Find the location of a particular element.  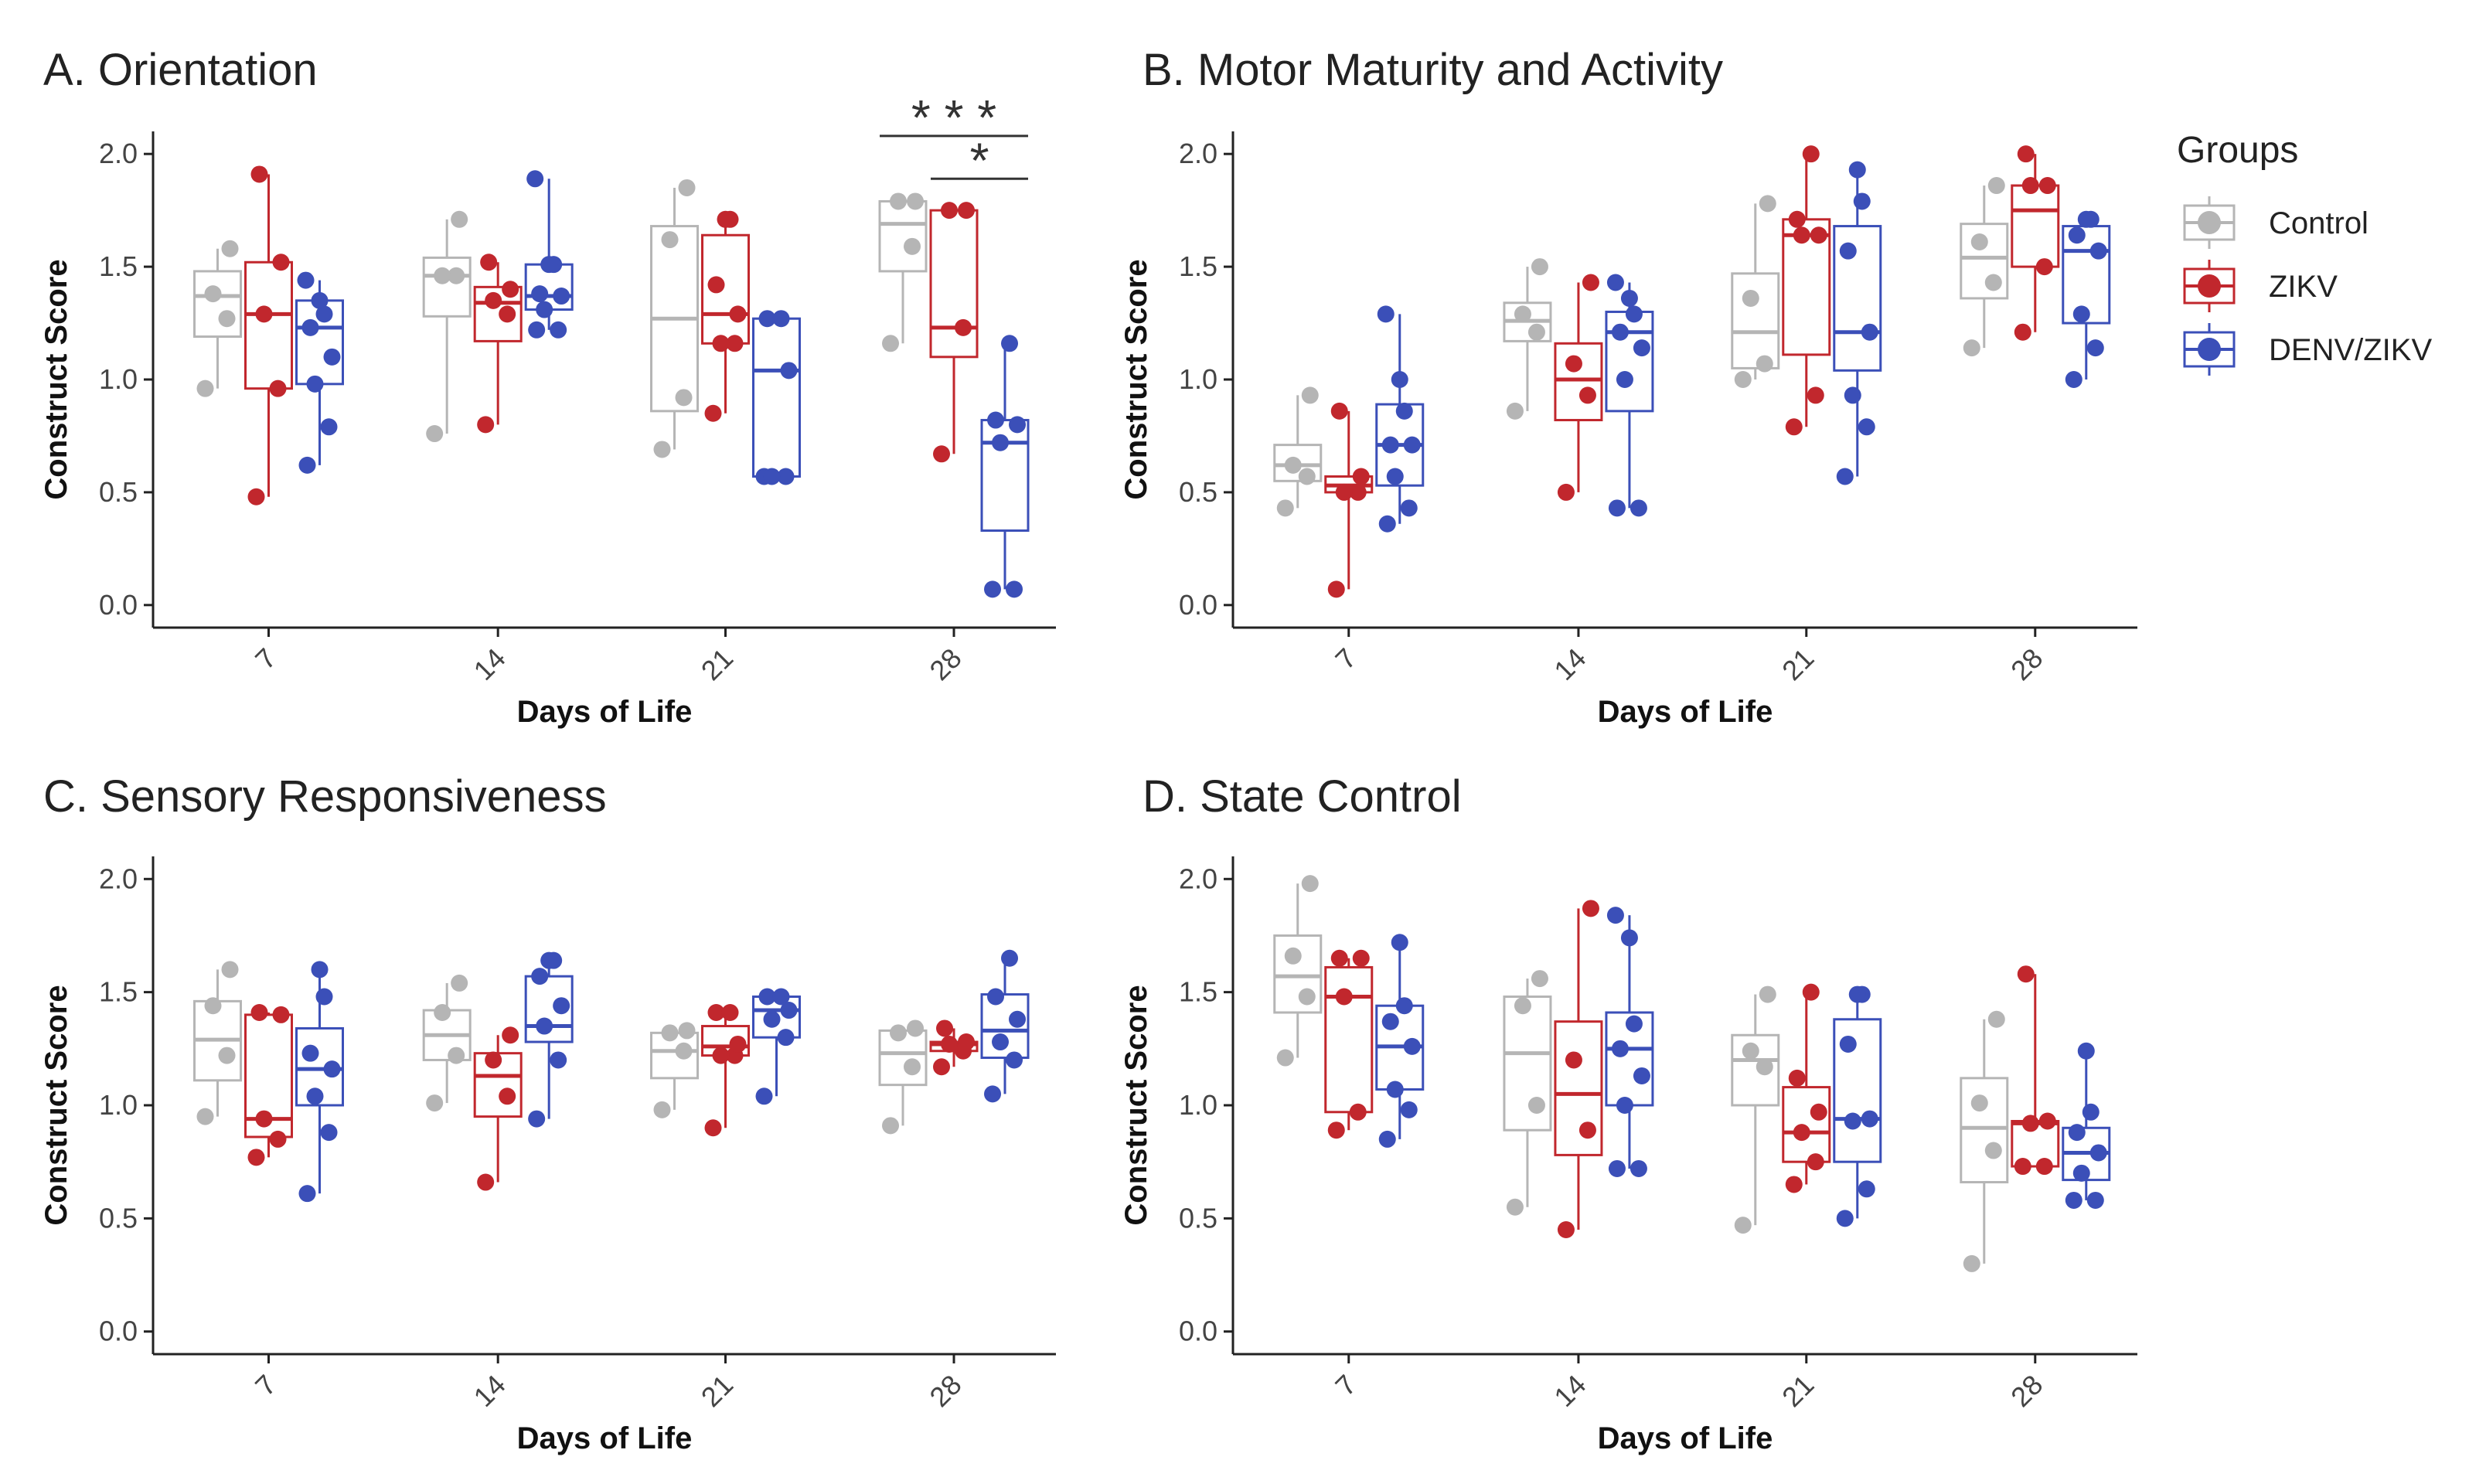

legend-key-dot is located at coordinates (2209, 349).